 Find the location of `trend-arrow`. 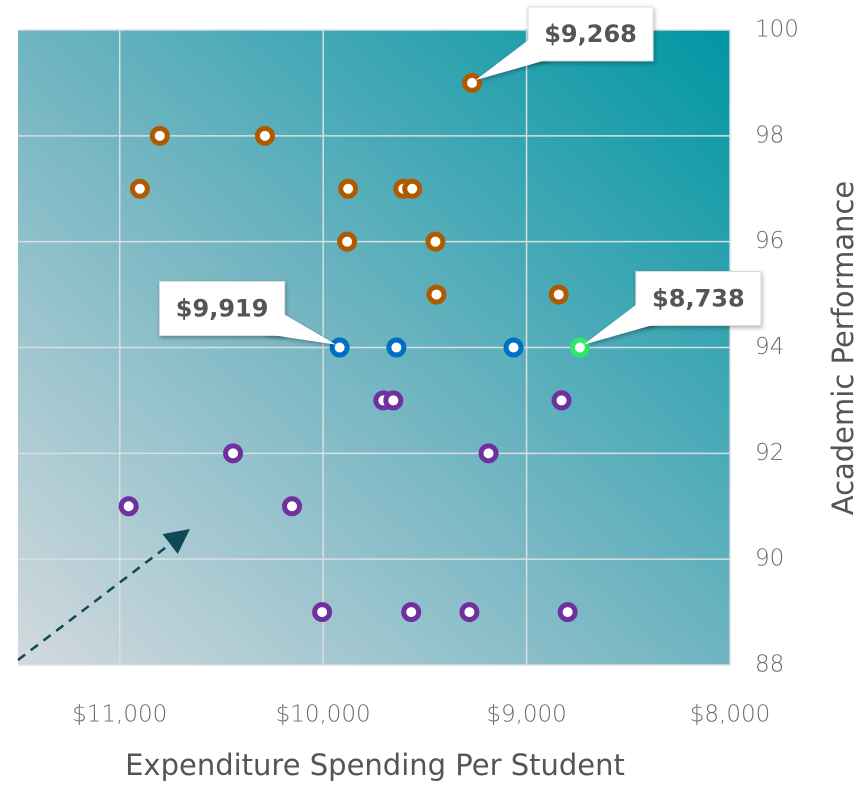

trend-arrow is located at coordinates (103, 594).